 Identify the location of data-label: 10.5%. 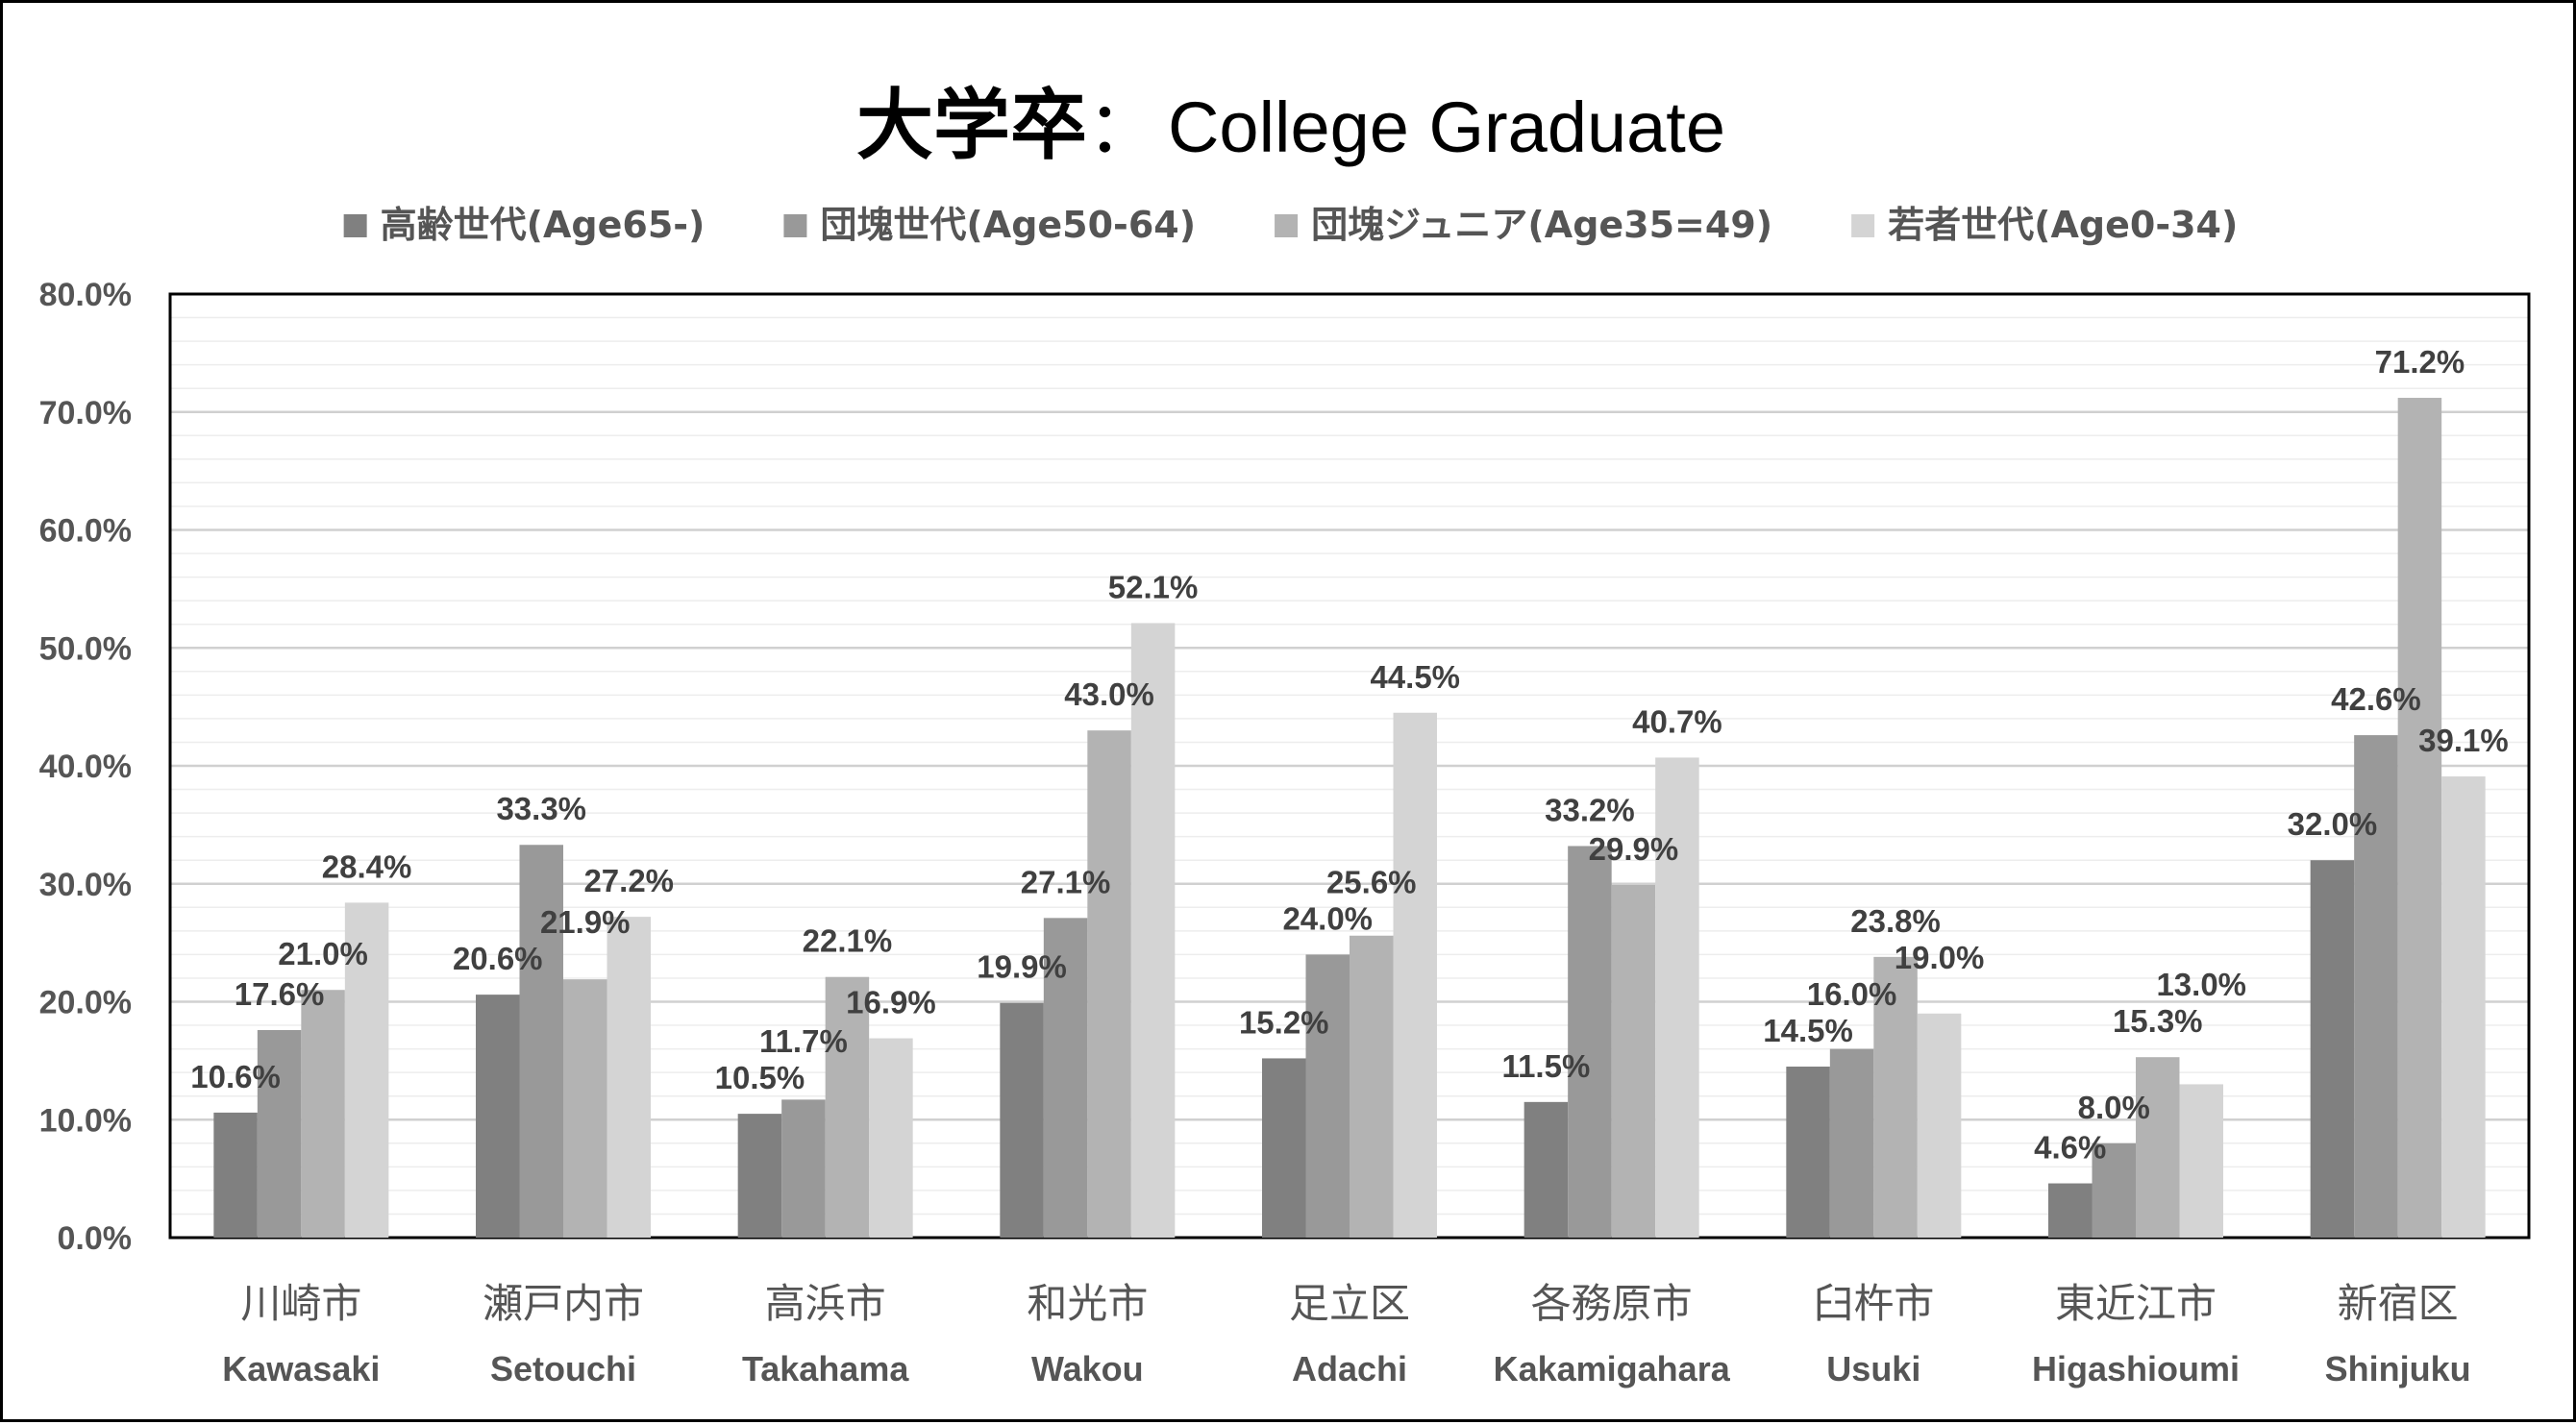
(760, 1077).